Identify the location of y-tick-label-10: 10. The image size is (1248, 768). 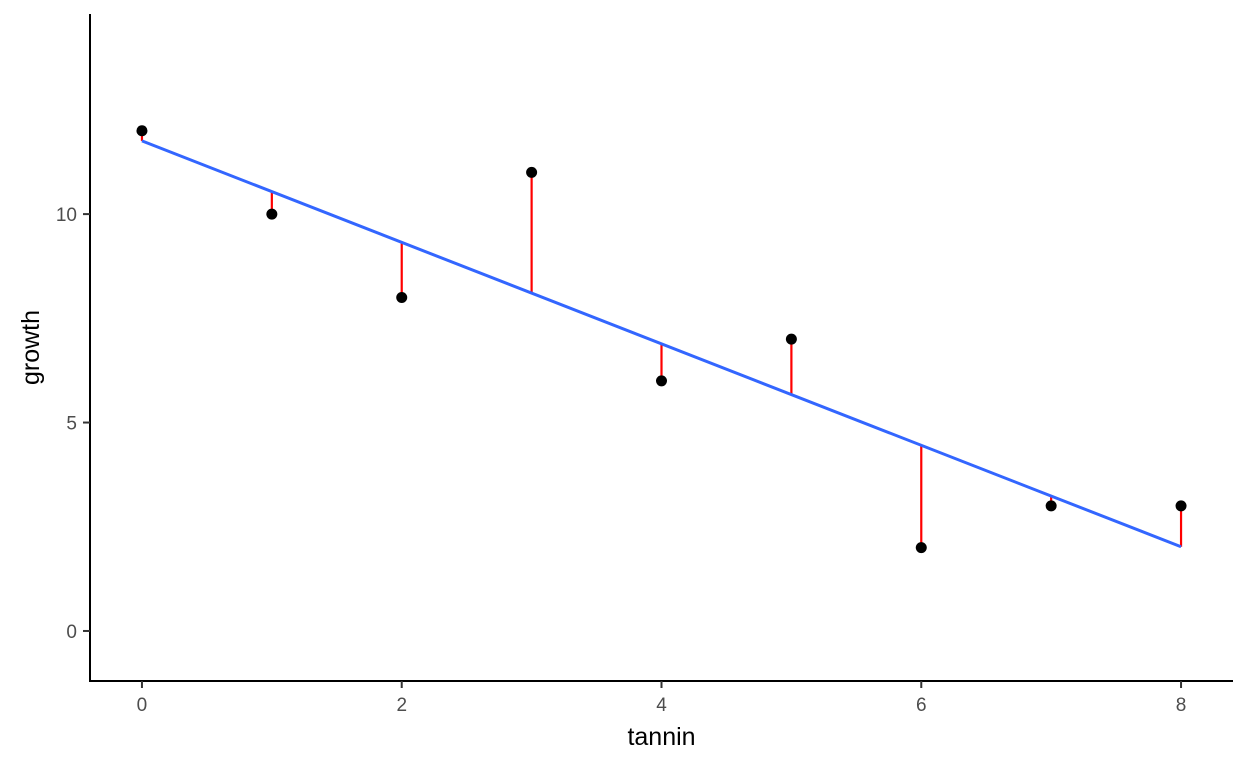
(66, 215).